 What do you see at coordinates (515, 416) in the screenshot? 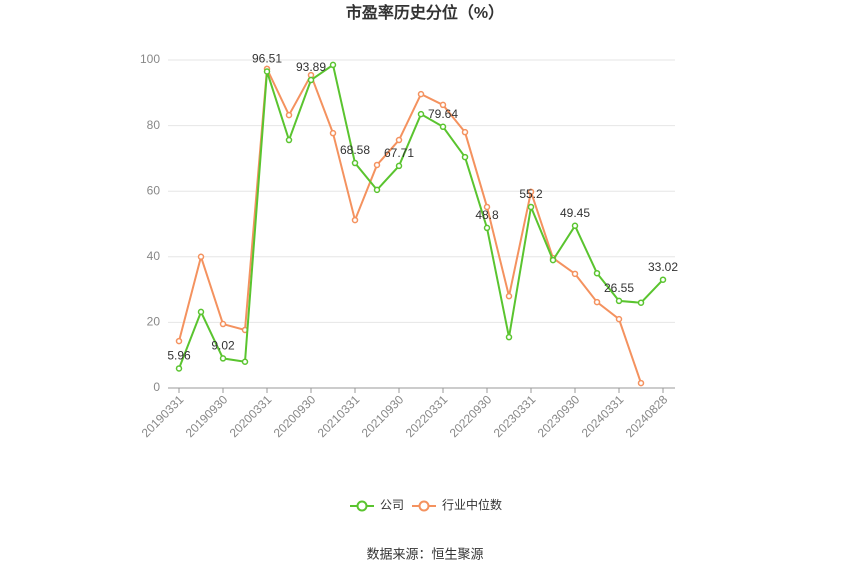
I see `x-tick-label: 20230331` at bounding box center [515, 416].